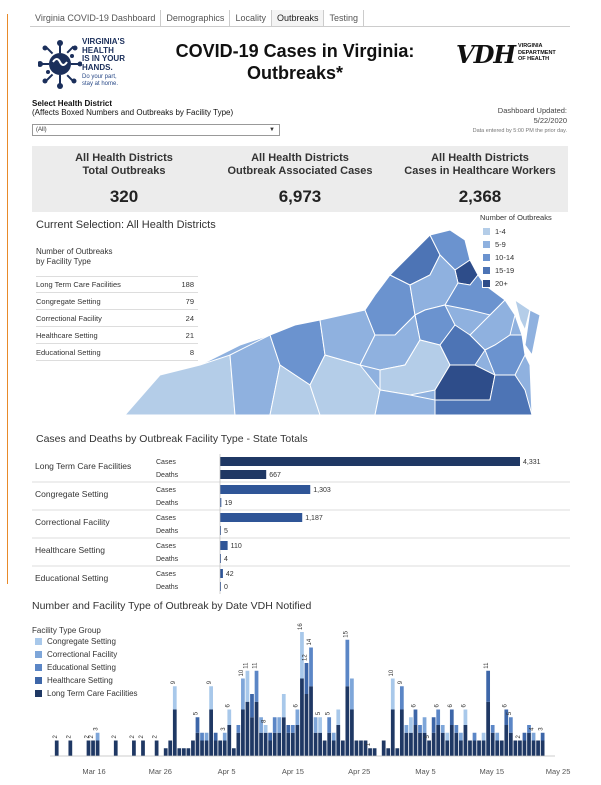 The width and height of the screenshot is (601, 785). What do you see at coordinates (96, 18) in the screenshot?
I see `tab-dashboard: Virginia COVID-19 Dashboard` at bounding box center [96, 18].